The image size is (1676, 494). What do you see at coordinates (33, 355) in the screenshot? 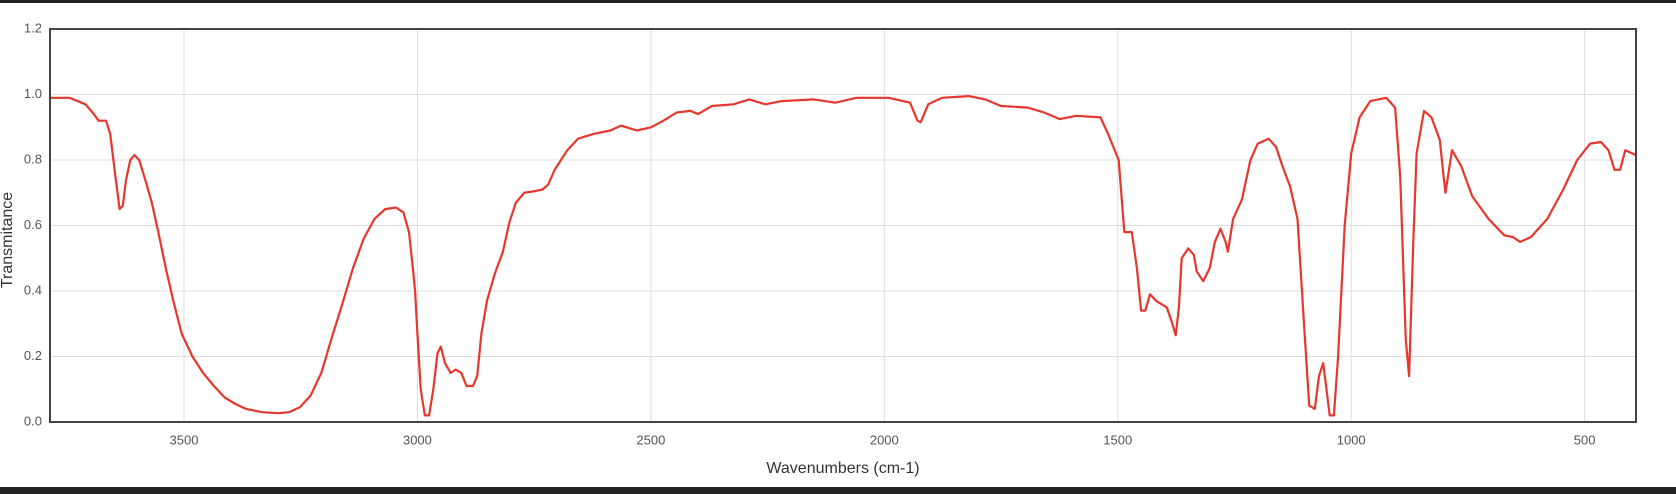
I see `y-tick-label: 0.2` at bounding box center [33, 355].